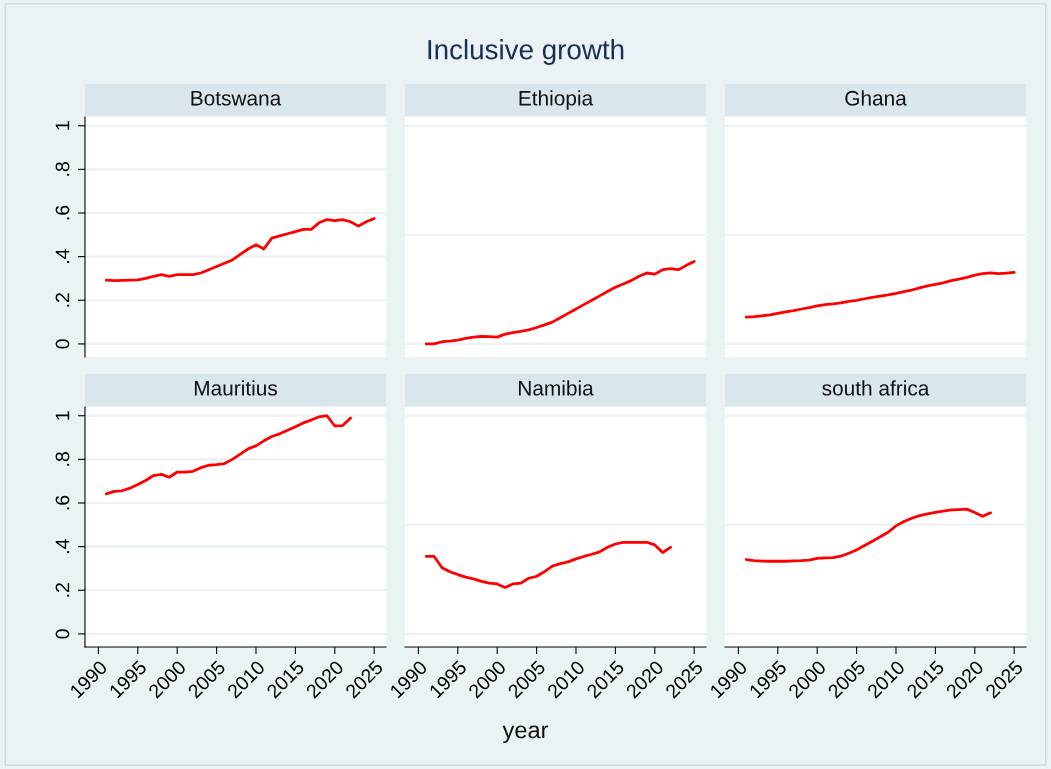 The image size is (1051, 769). Describe the element at coordinates (526, 52) in the screenshot. I see `text: Inclusive growth` at that location.